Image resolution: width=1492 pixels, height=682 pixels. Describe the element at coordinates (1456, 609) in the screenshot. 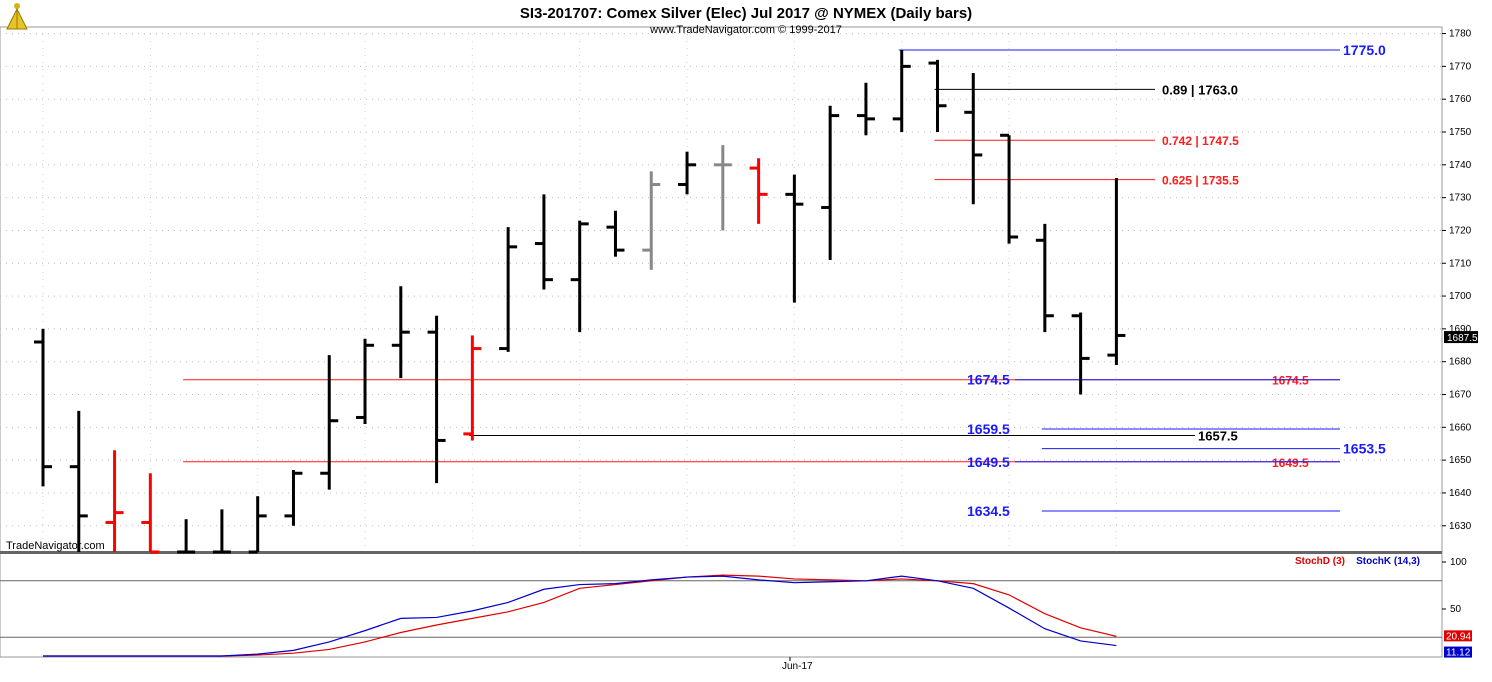

I see `stoch-tick-label: 50` at that location.